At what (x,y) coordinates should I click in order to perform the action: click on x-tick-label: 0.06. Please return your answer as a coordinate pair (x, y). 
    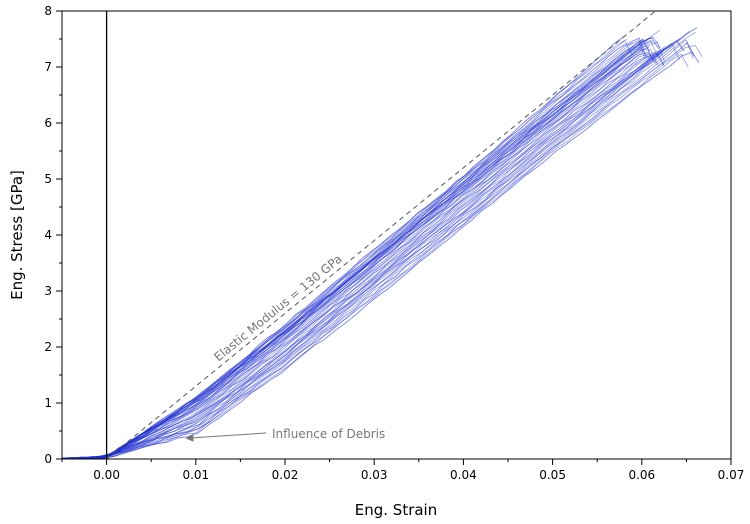
    Looking at the image, I should click on (641, 475).